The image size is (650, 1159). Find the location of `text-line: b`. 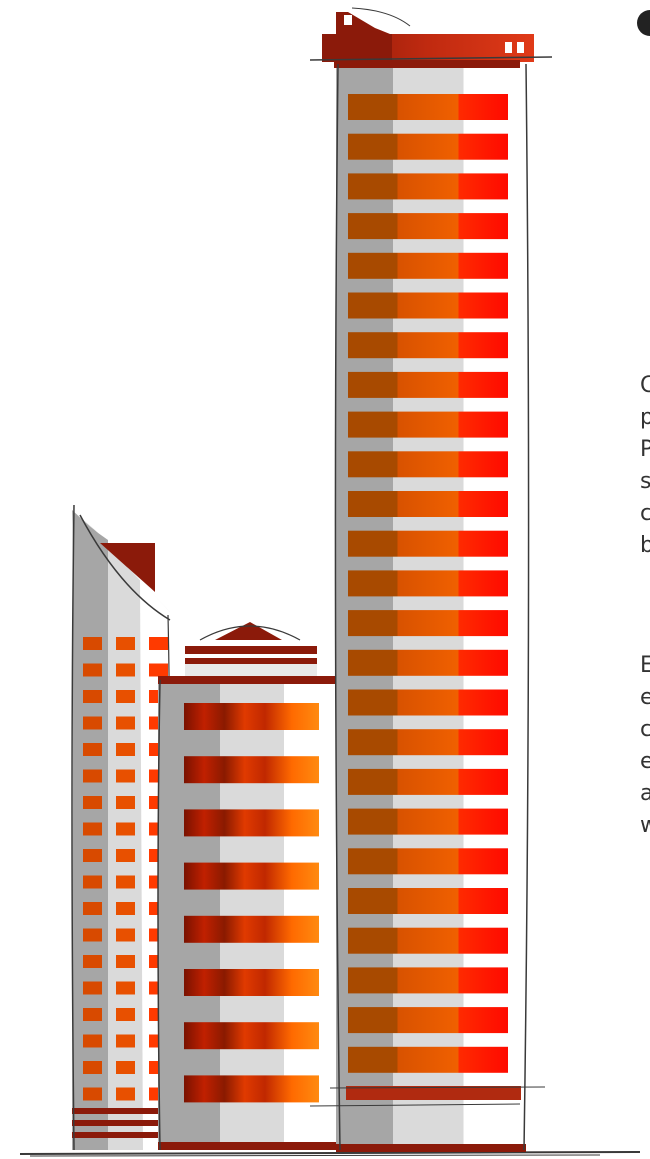

text-line: b is located at coordinates (645, 545).